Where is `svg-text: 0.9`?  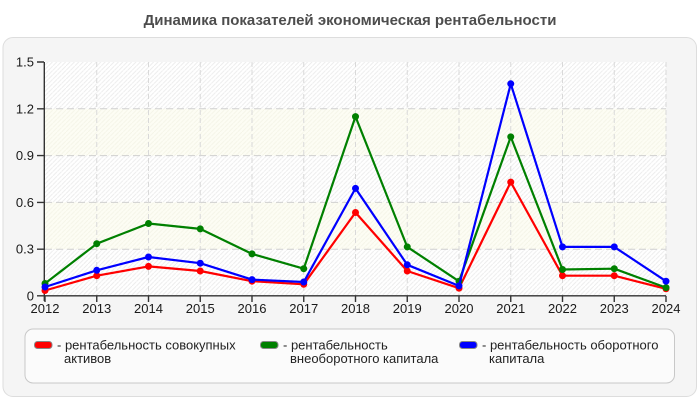
svg-text: 0.9 is located at coordinates (25, 155).